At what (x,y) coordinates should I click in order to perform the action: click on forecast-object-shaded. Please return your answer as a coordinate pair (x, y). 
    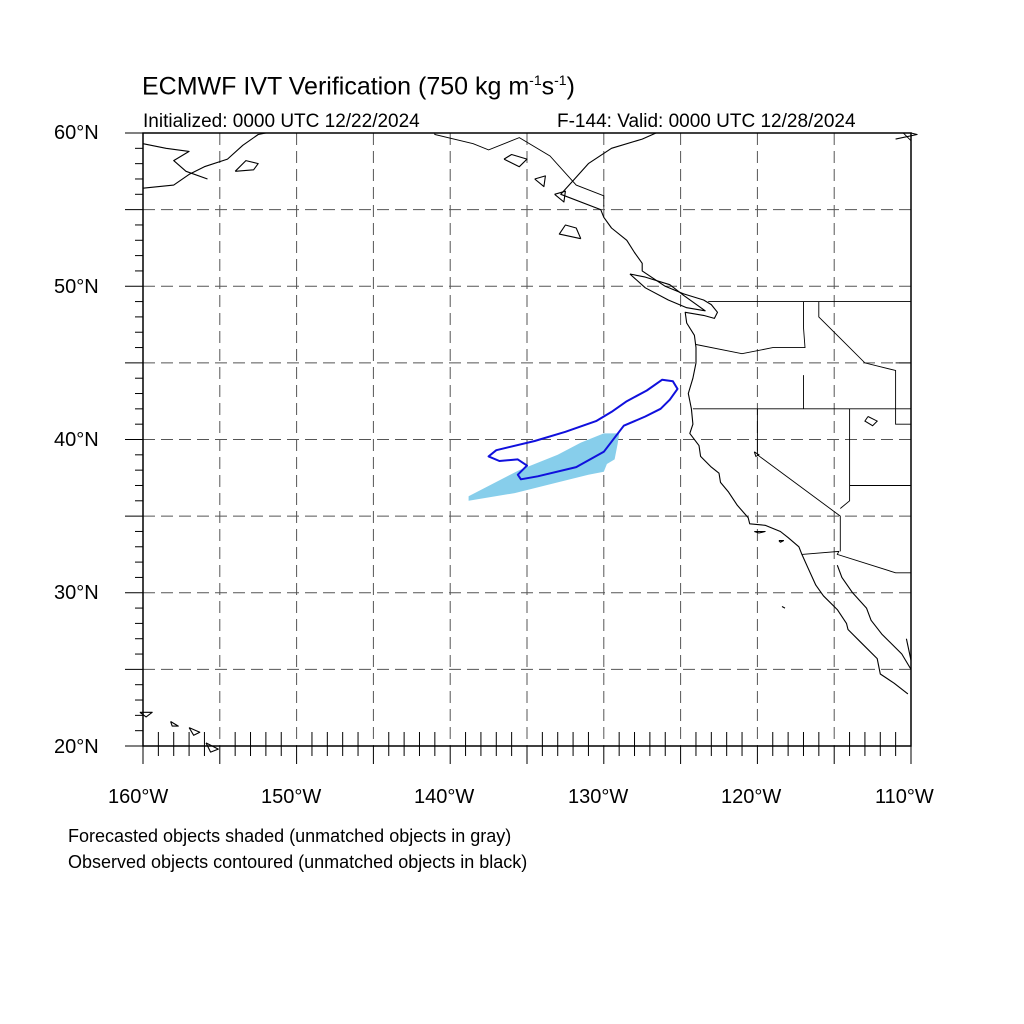
    Looking at the image, I should click on (544, 467).